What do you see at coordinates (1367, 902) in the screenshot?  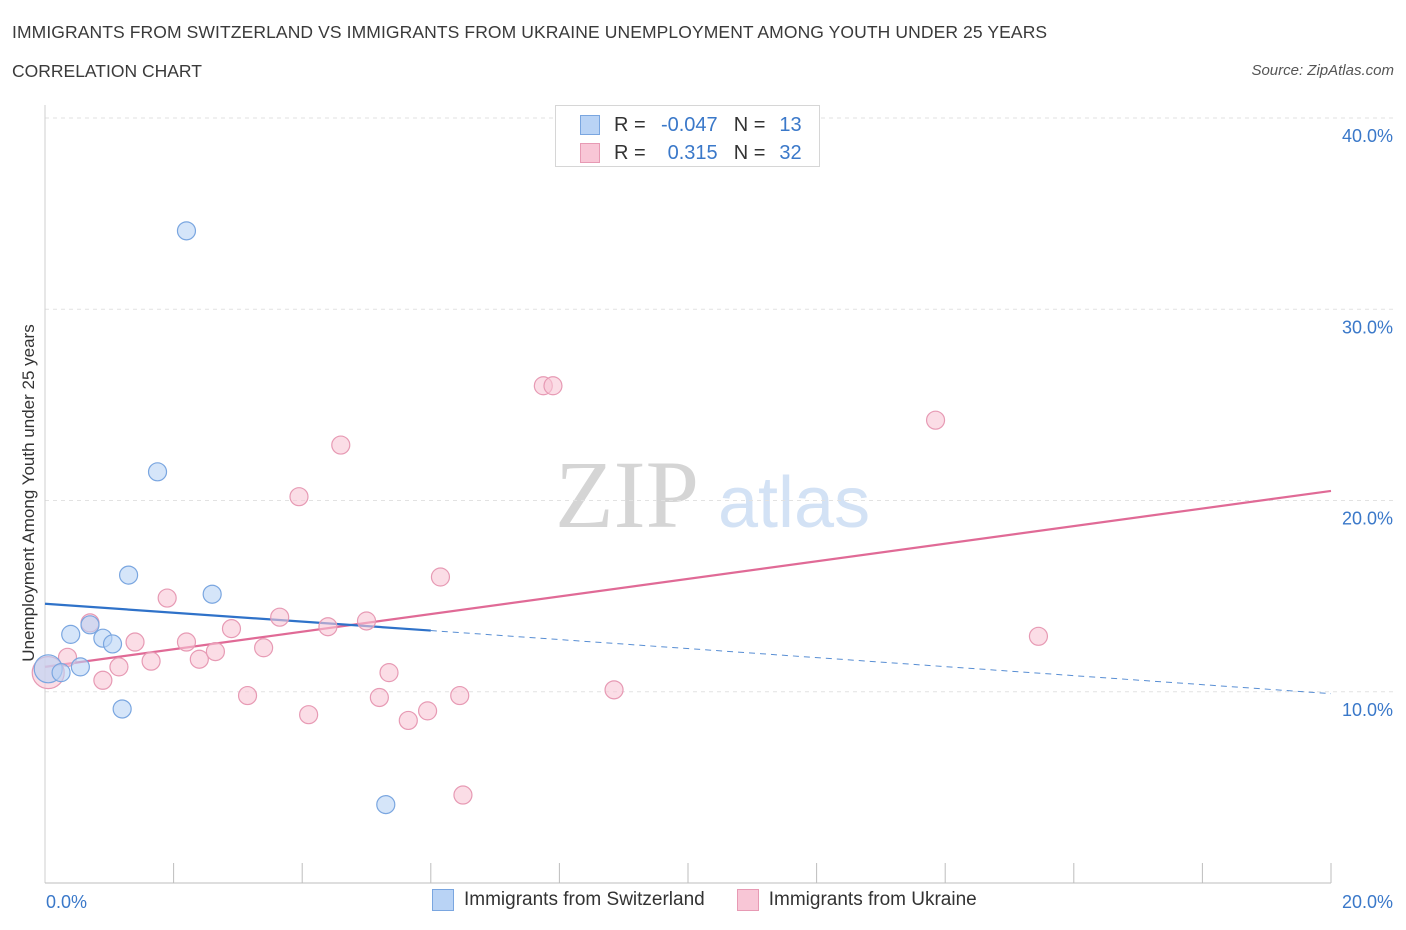 I see `x-tick-label-max: 20.0%` at bounding box center [1367, 902].